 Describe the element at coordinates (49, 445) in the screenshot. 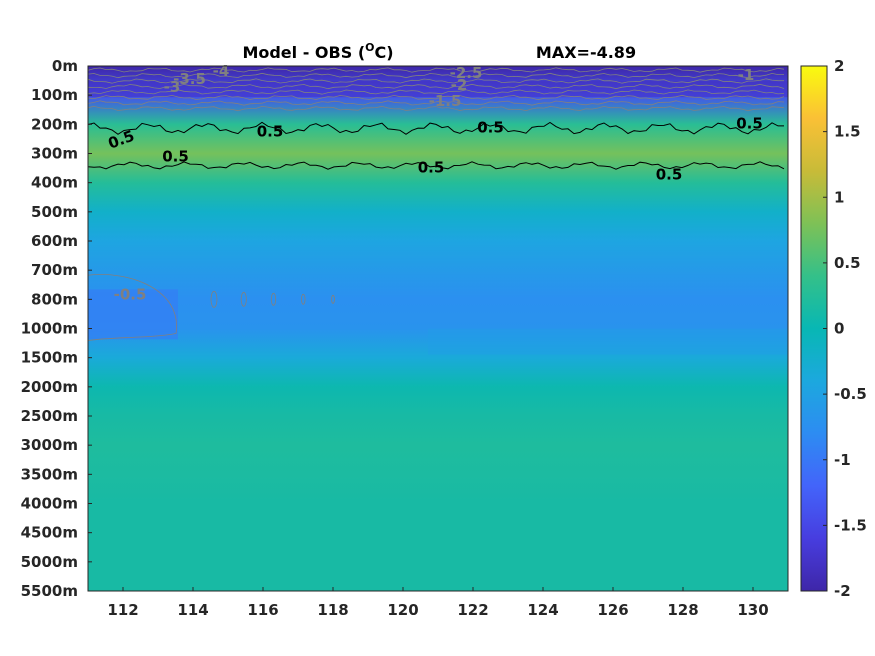

I see `y-tick-label: 3000m` at that location.